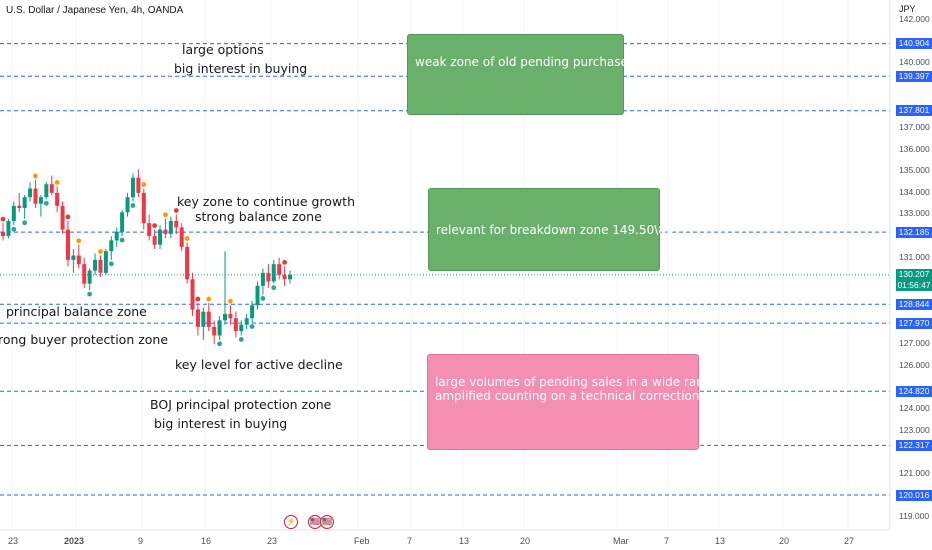 Image resolution: width=932 pixels, height=550 pixels. I want to click on lightning-event-icon: ⚡, so click(291, 522).